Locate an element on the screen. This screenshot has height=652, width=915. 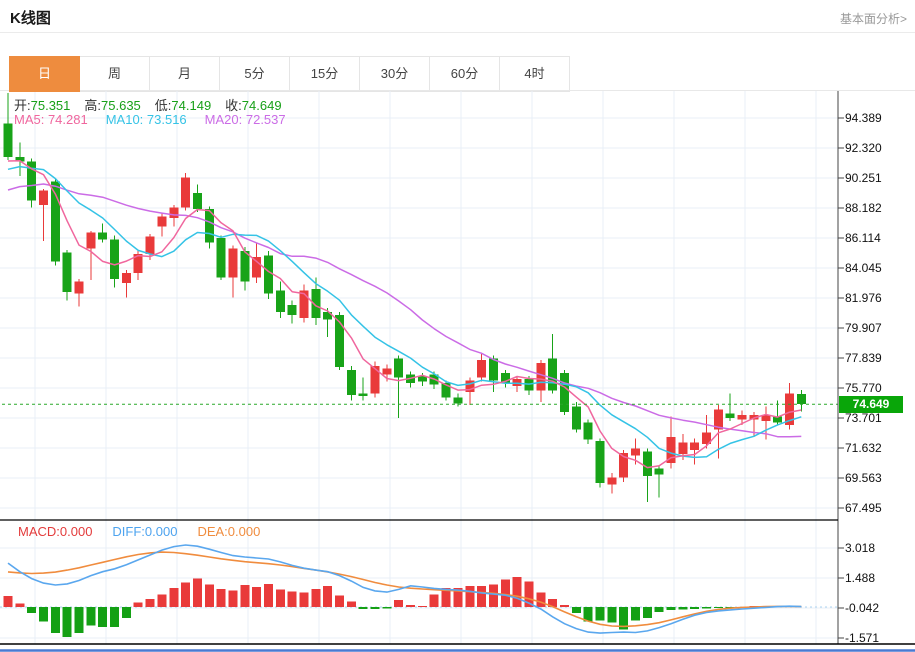
axis-label: 92.320 is located at coordinates (863, 148).